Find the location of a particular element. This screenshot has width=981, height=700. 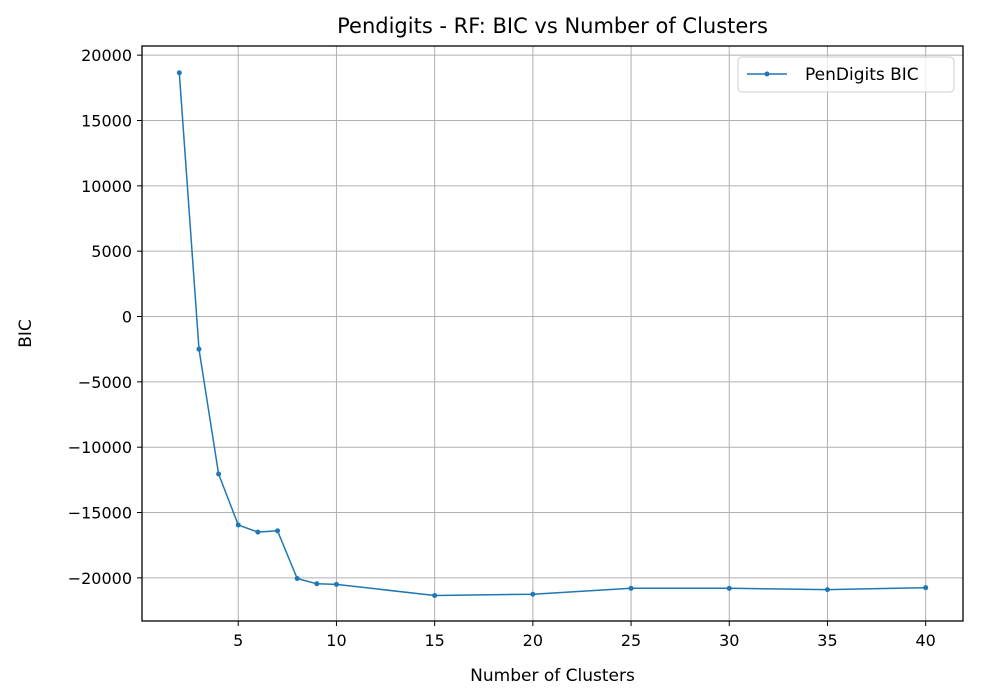

x-tick-label: 25 is located at coordinates (631, 640).